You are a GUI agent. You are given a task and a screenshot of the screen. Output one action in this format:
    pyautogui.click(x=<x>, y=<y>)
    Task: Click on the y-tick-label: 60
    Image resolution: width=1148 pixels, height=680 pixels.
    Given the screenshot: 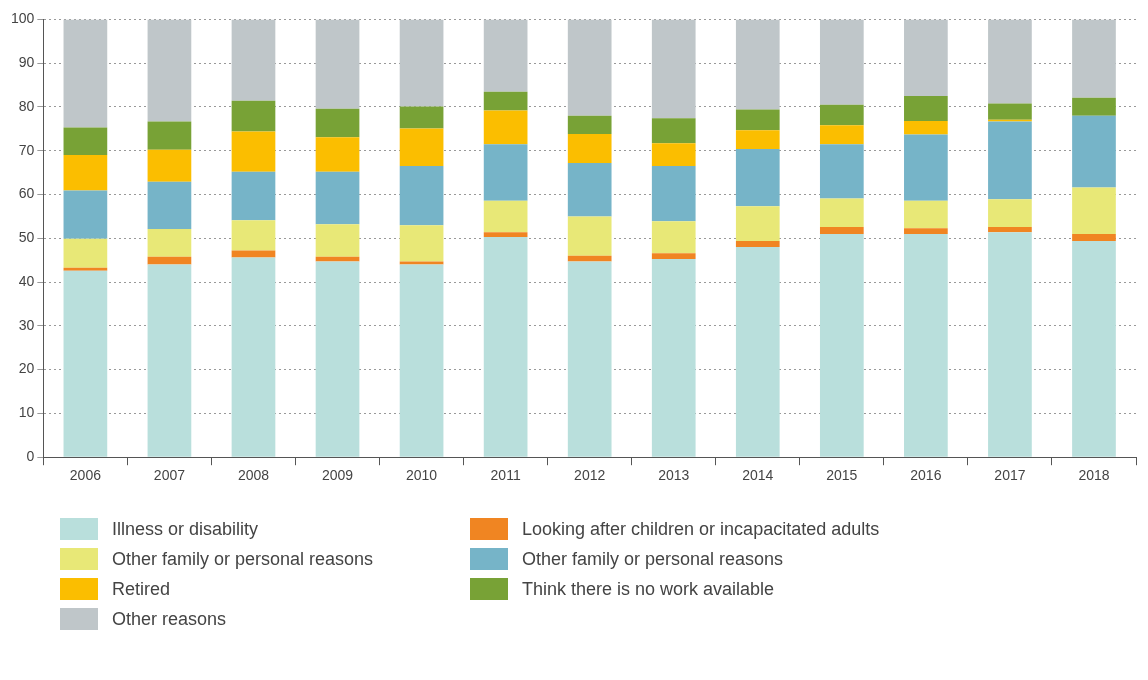 What is the action you would take?
    pyautogui.click(x=26, y=193)
    